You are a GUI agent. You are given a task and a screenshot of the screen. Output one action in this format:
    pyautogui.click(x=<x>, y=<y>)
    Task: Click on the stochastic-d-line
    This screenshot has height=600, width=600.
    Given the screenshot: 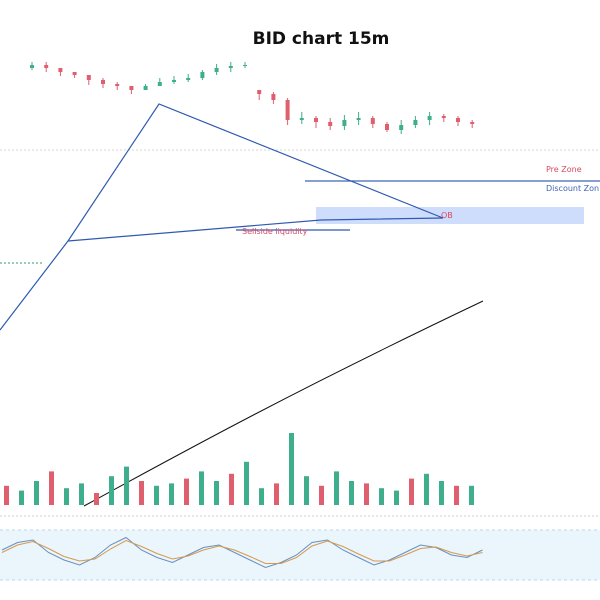 What is the action you would take?
    pyautogui.click(x=242, y=551)
    